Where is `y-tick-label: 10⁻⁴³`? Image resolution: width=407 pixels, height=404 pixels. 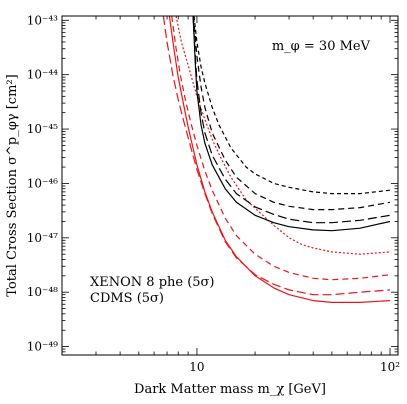 y-tick-label: 10⁻⁴³ is located at coordinates (42, 20).